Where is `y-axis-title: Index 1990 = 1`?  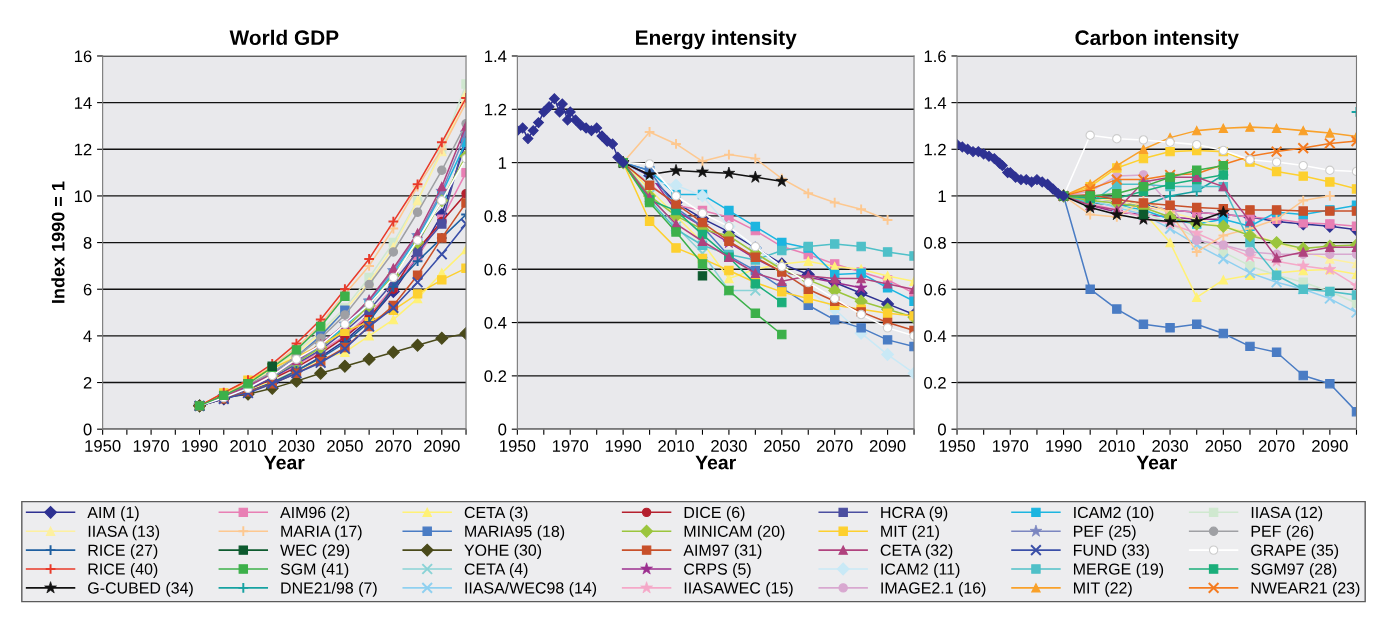 y-axis-title: Index 1990 = 1 is located at coordinates (58, 242).